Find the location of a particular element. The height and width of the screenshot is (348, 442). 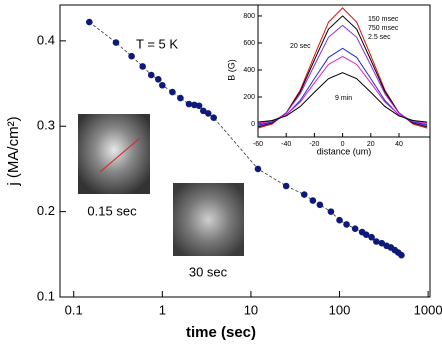

x-tick-label: -40 is located at coordinates (286, 144).